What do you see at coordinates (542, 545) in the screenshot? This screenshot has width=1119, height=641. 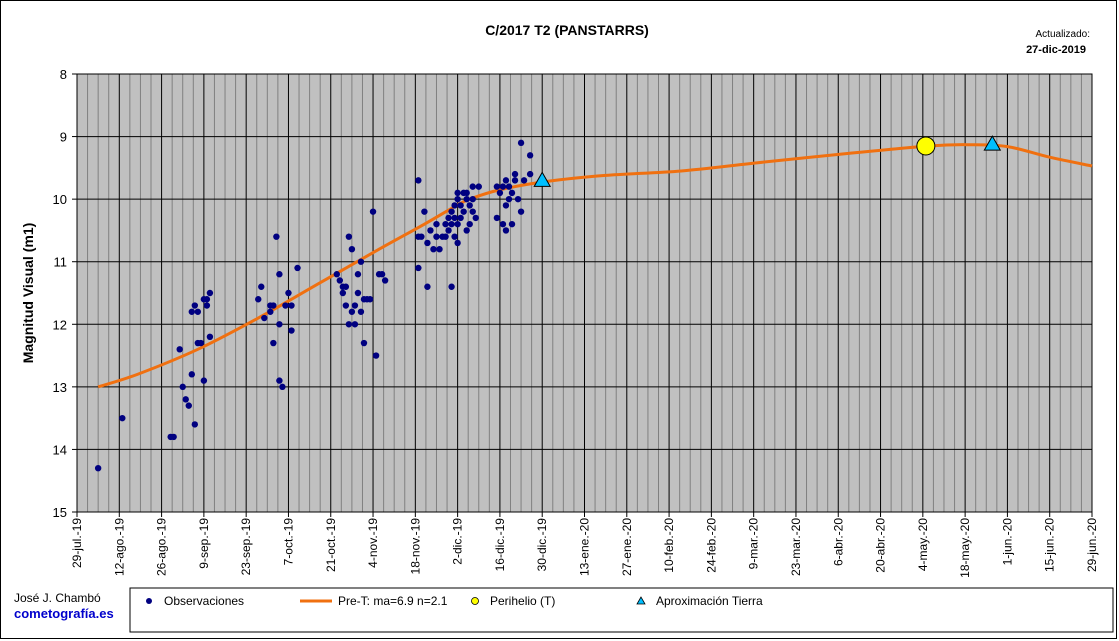 I see `x-tick-label: 30-dic.-19` at bounding box center [542, 545].